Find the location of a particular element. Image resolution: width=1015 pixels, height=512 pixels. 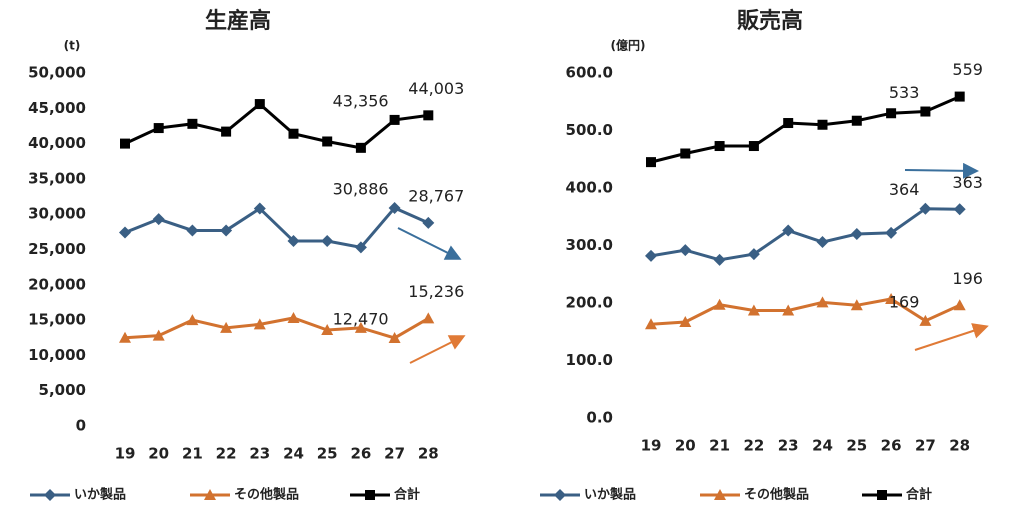

y-tick-label: 300.0 is located at coordinates (589, 245).